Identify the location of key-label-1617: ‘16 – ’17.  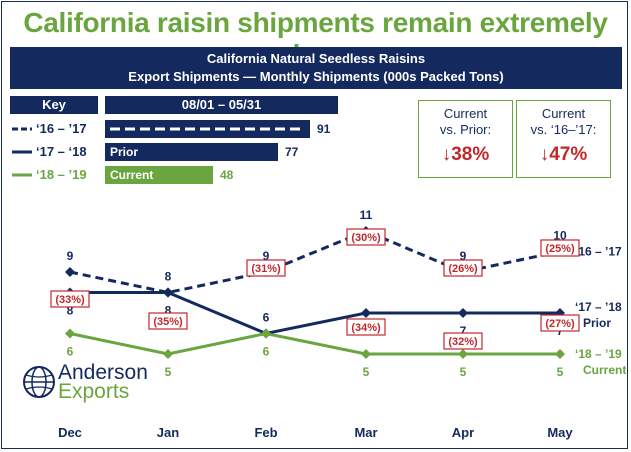
(61, 128).